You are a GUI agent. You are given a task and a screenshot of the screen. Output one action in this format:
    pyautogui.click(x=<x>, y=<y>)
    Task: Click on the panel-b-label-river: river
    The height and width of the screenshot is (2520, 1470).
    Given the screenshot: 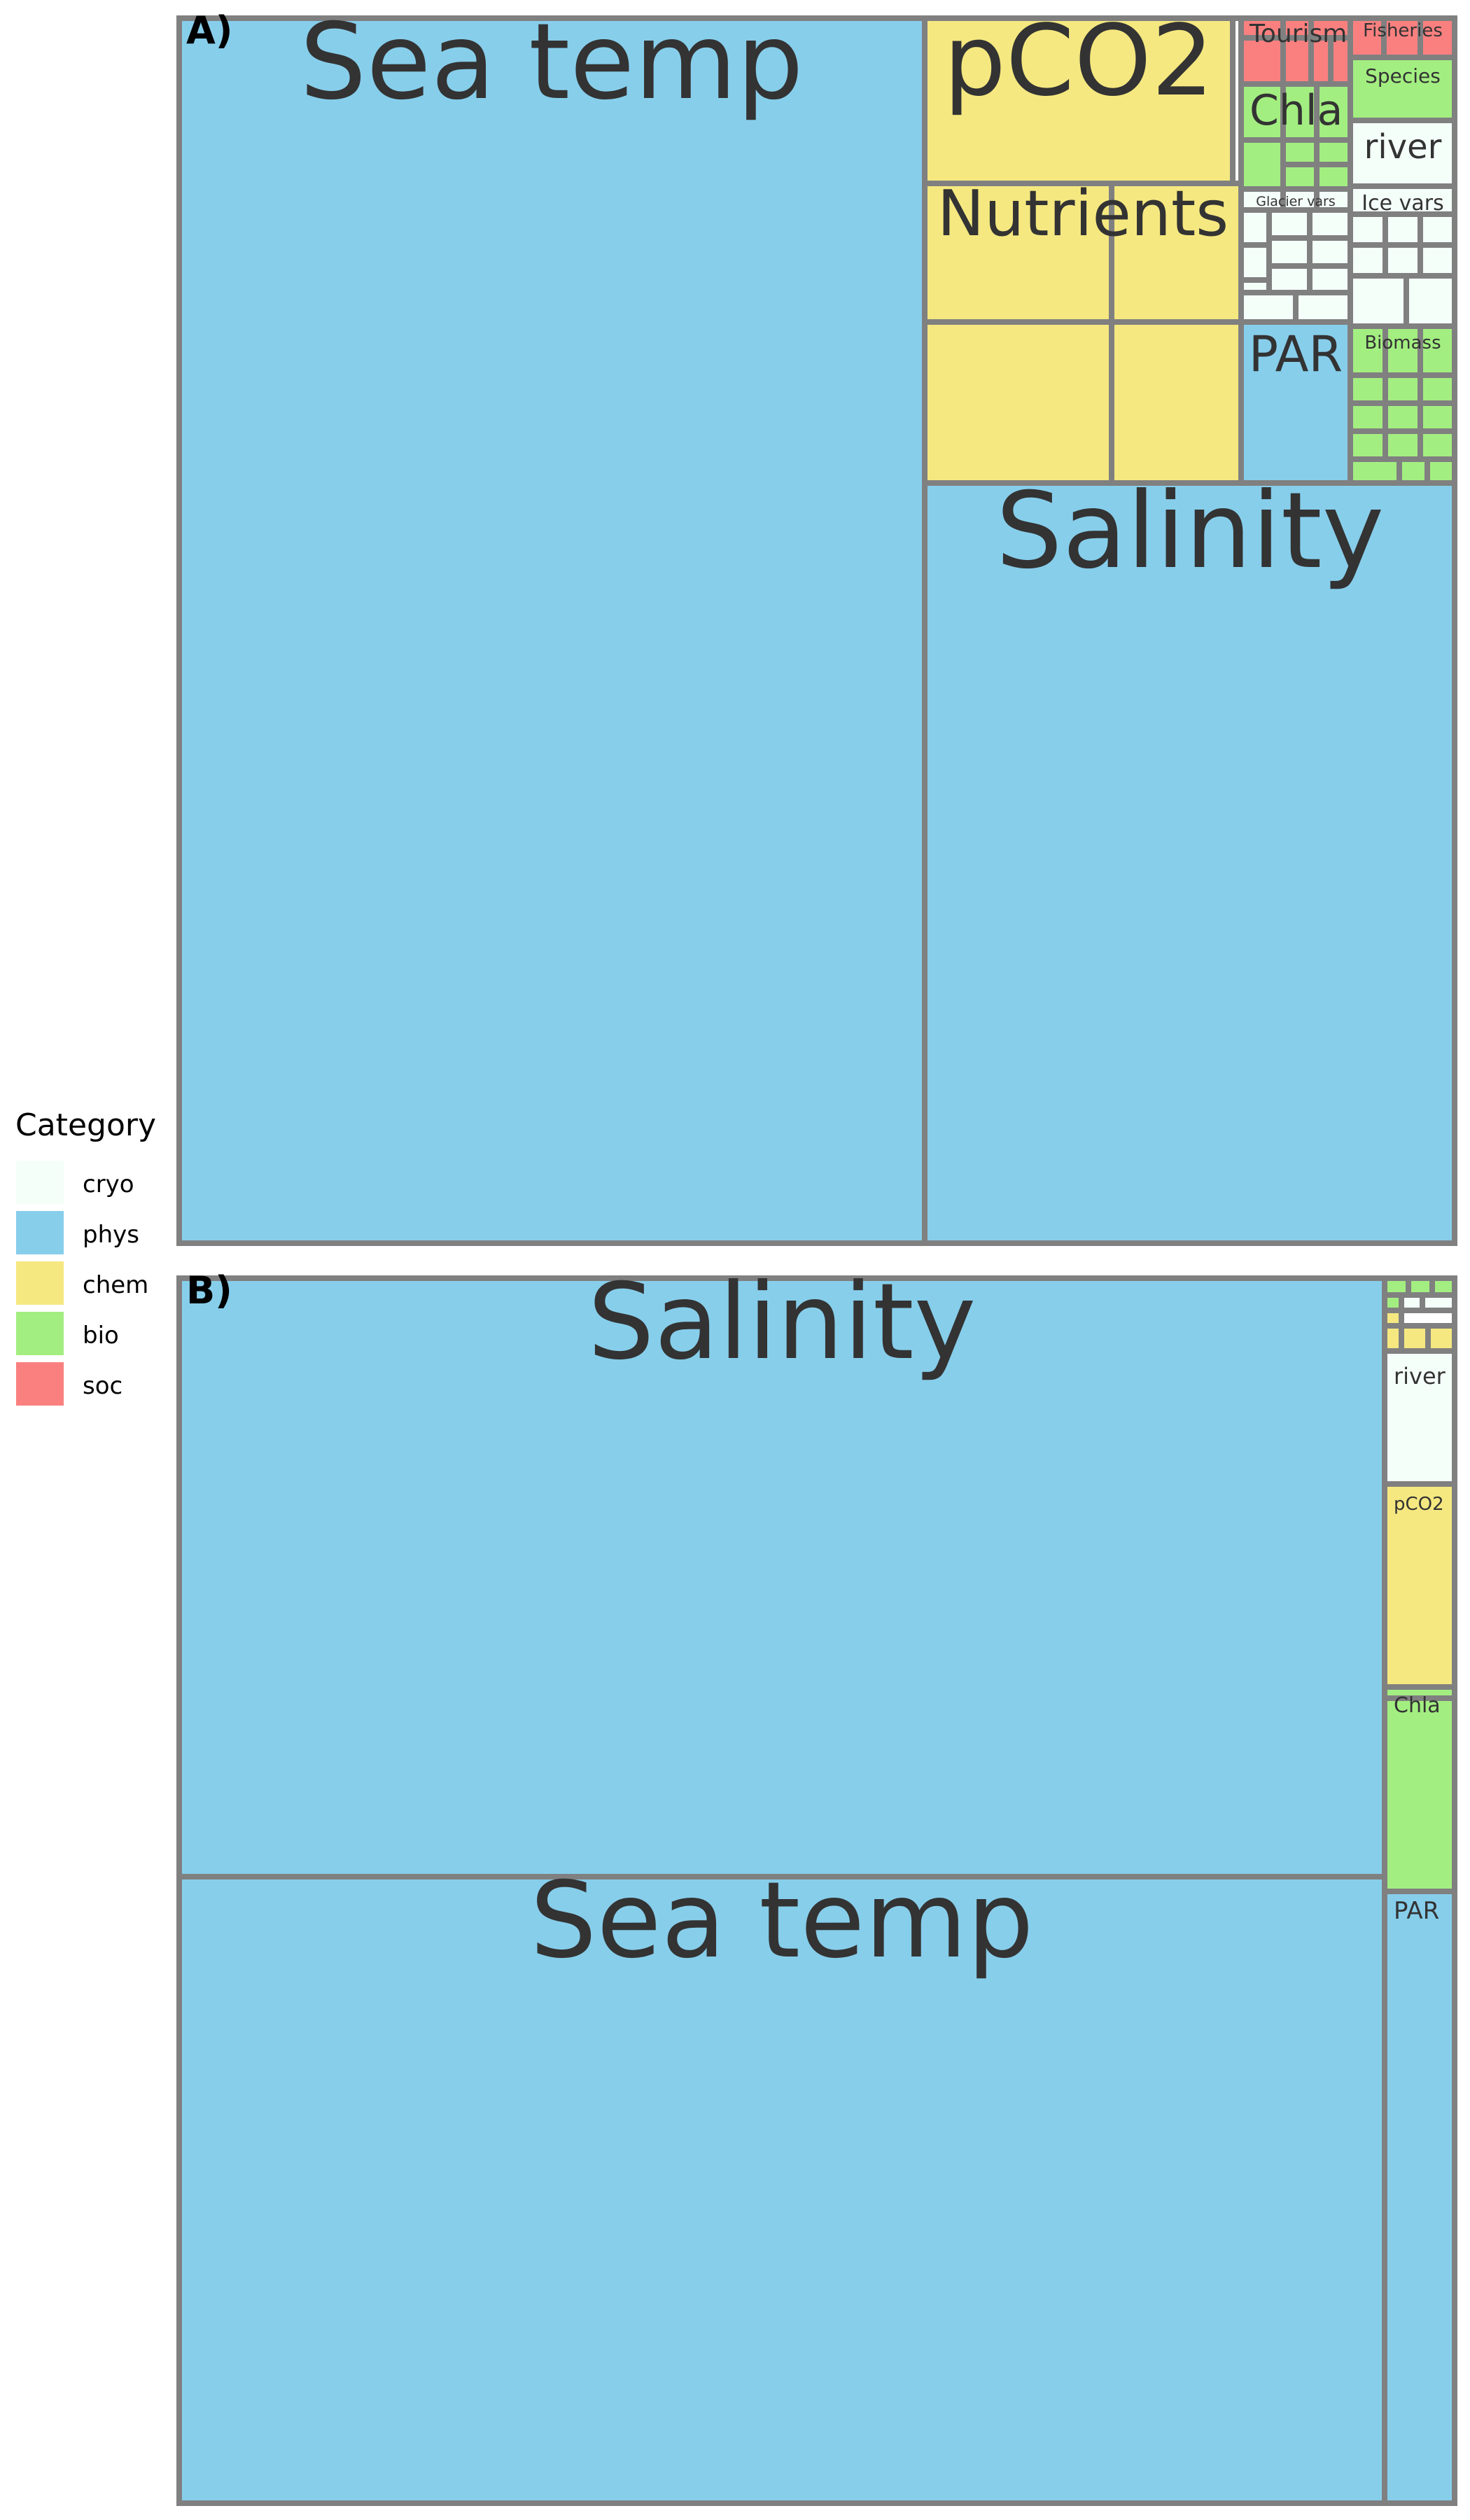 What is the action you would take?
    pyautogui.click(x=1420, y=1376)
    